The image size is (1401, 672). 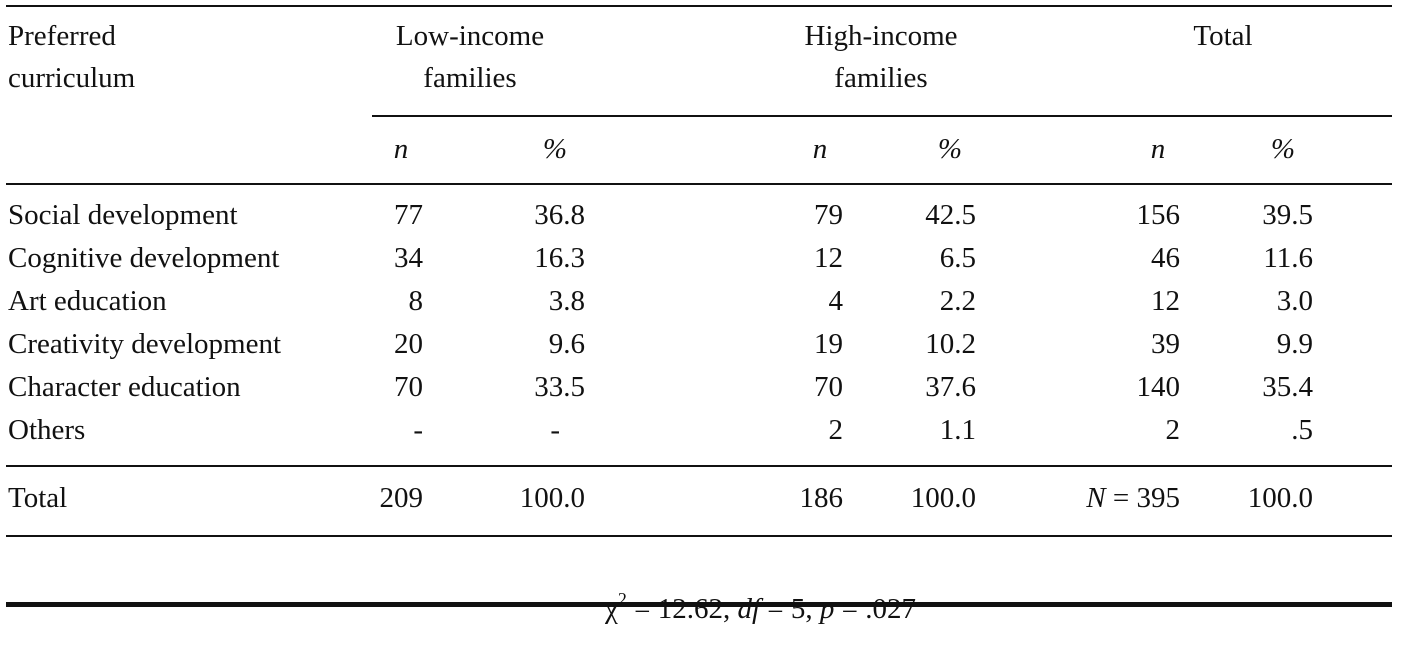 I want to click on header-bottom-rule, so click(x=699, y=184).